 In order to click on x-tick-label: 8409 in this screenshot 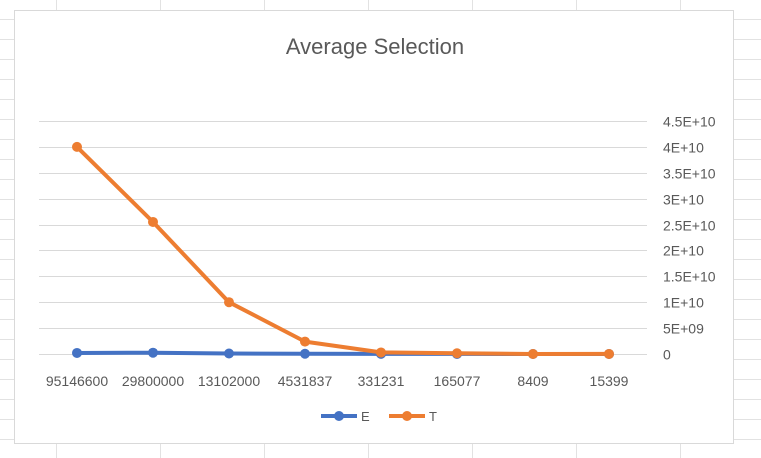, I will do `click(532, 381)`.